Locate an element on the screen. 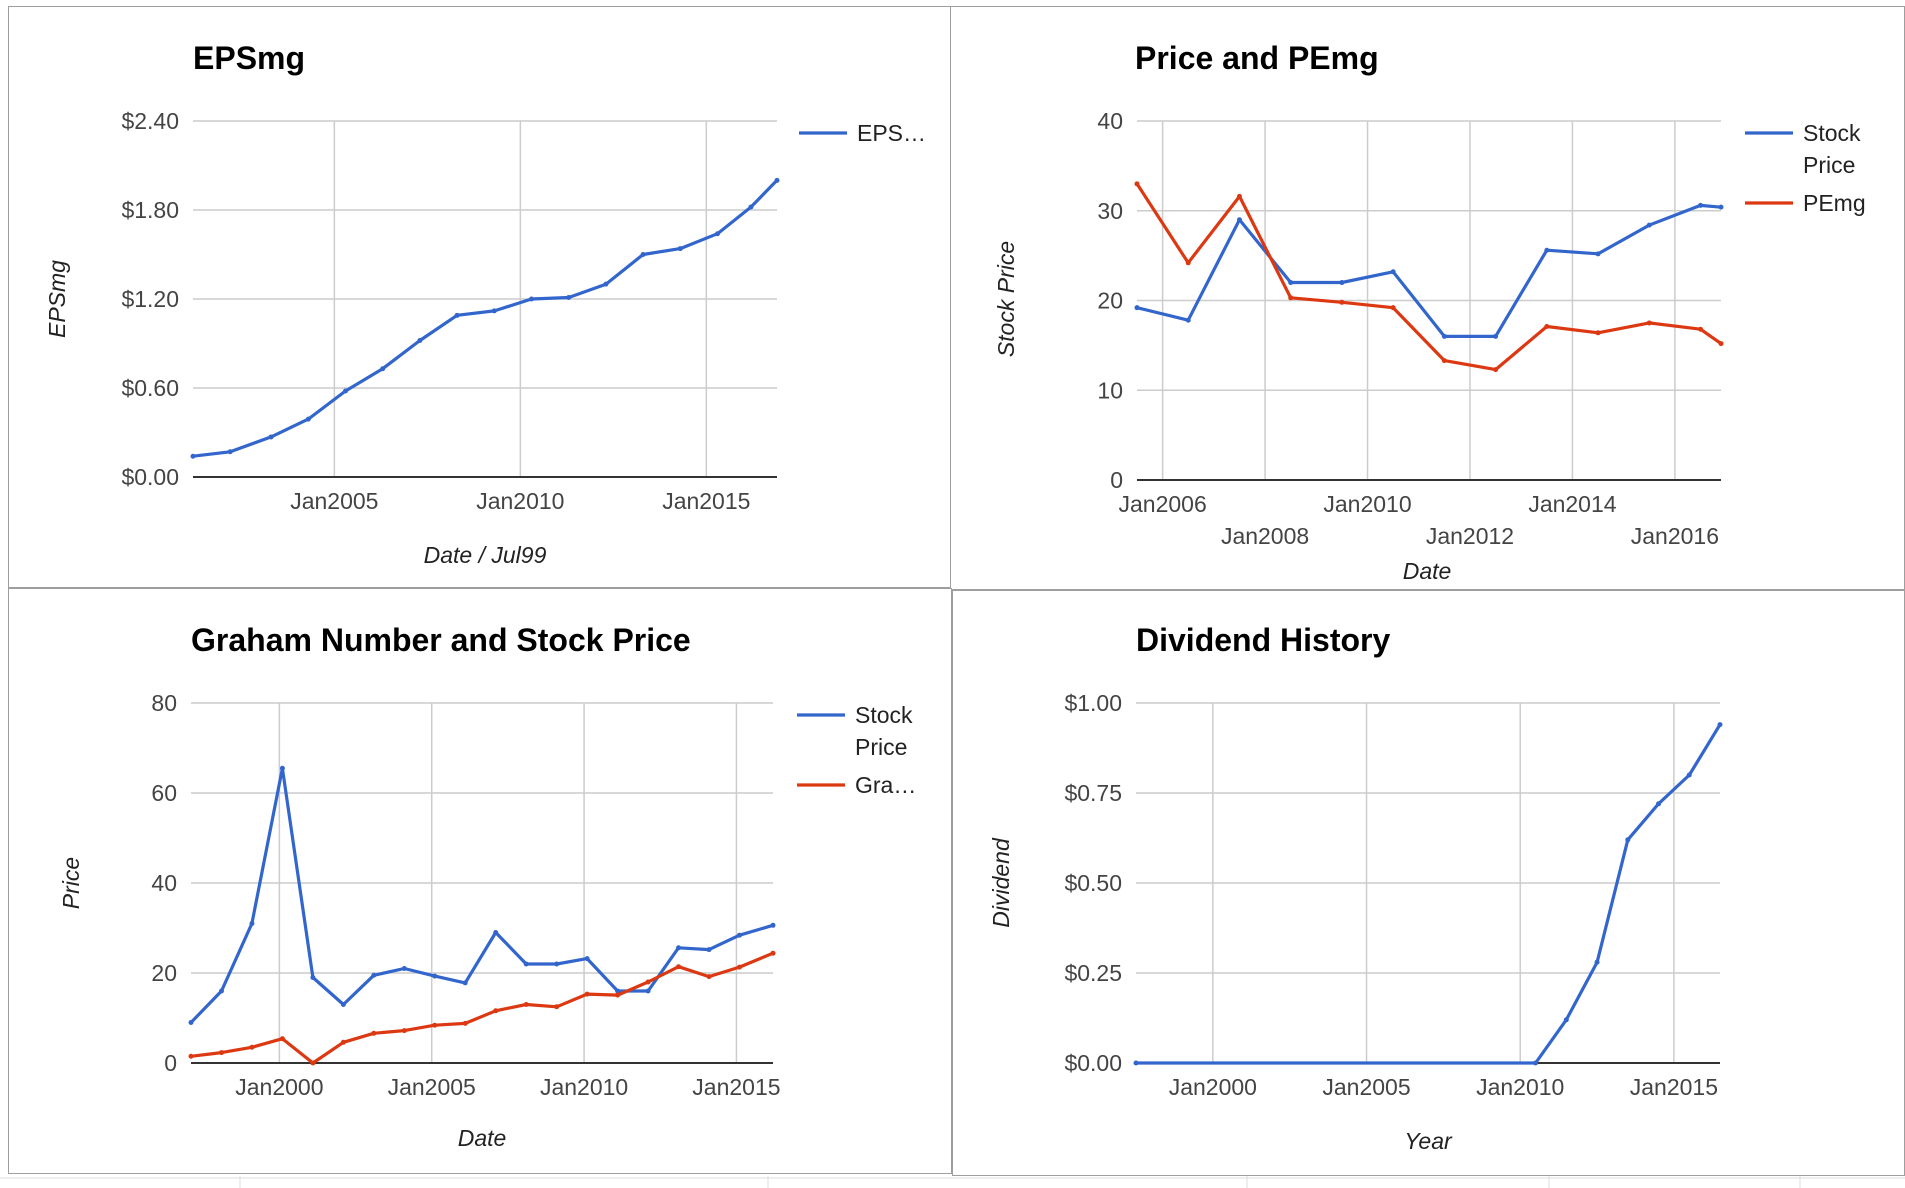 The width and height of the screenshot is (1905, 1188). series-line-gra is located at coordinates (482, 1008).